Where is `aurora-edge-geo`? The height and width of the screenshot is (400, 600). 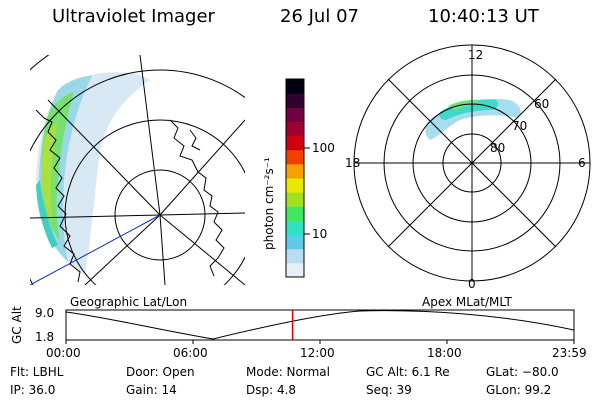 aurora-edge-geo is located at coordinates (47, 214).